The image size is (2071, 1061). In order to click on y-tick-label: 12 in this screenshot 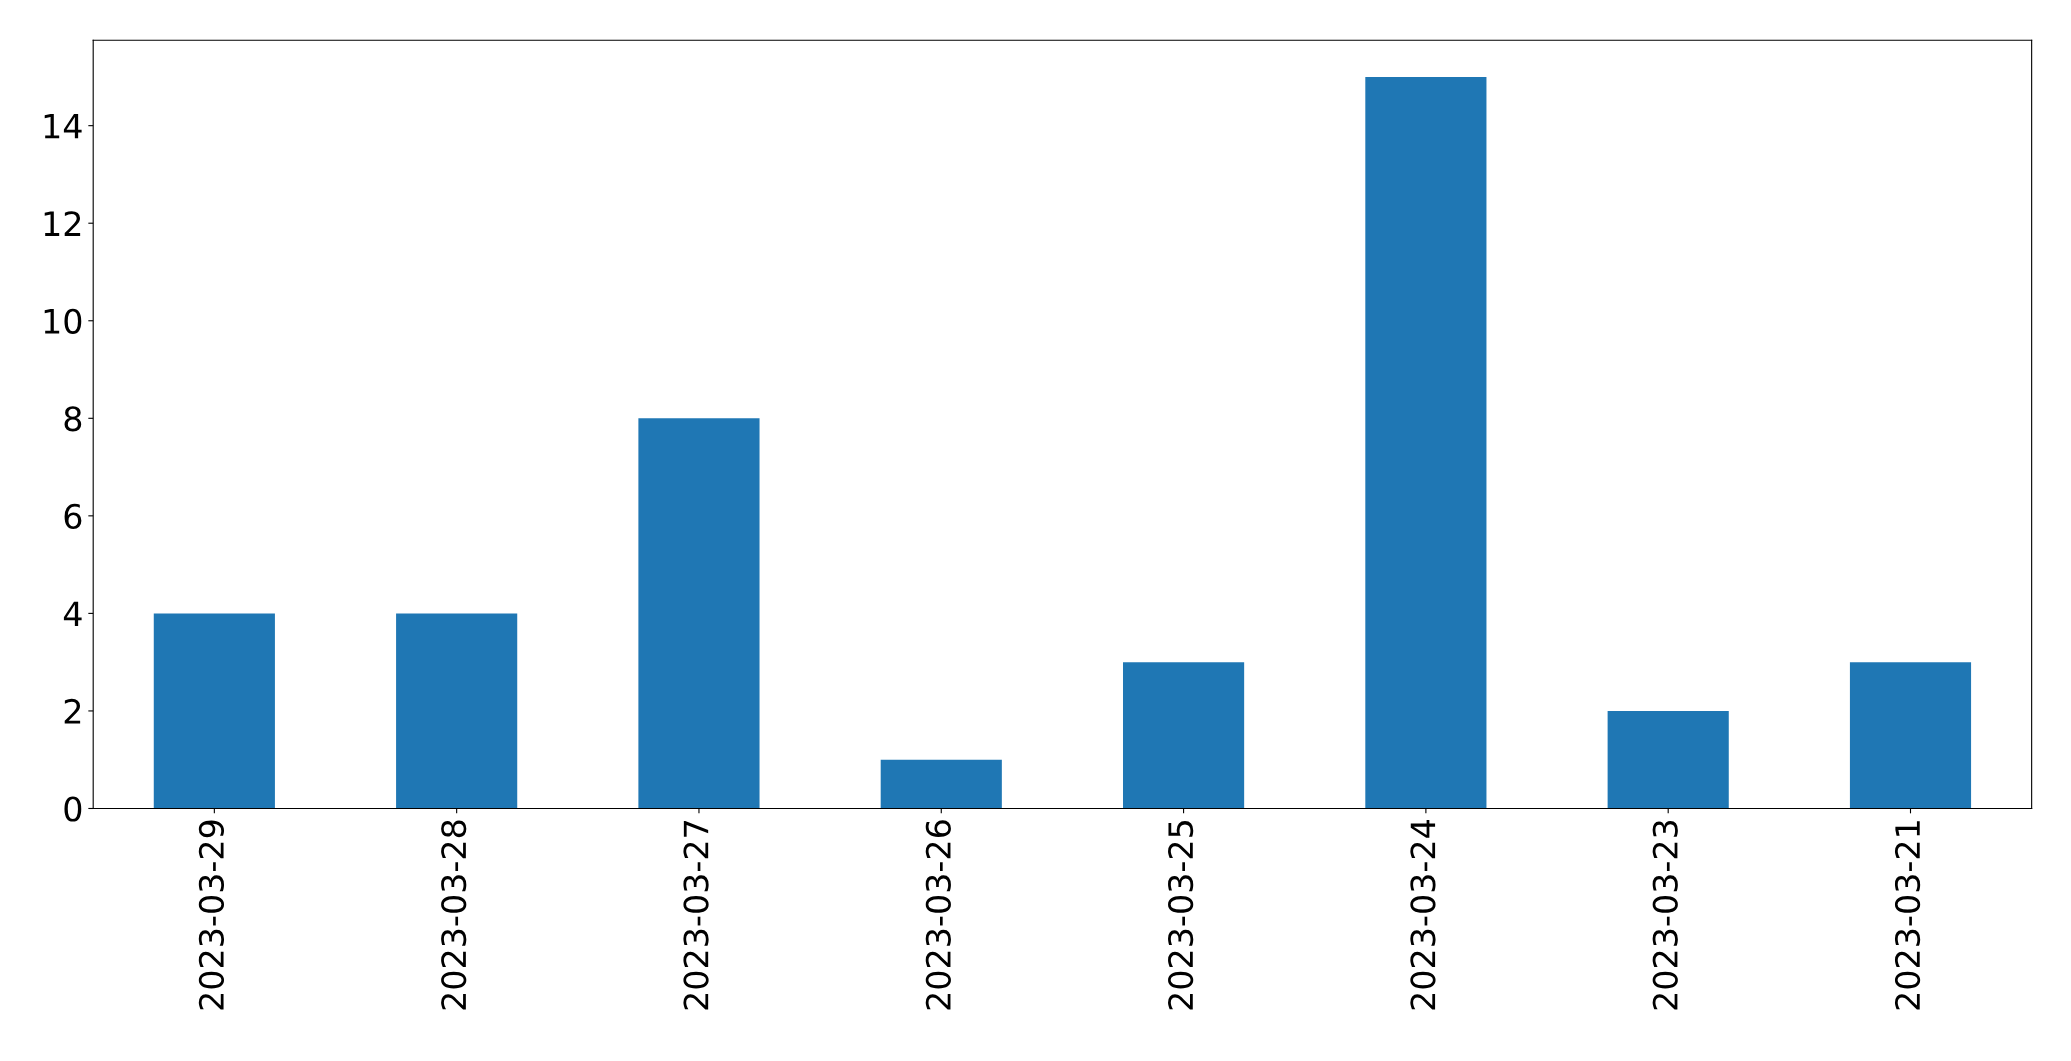, I will do `click(62, 223)`.